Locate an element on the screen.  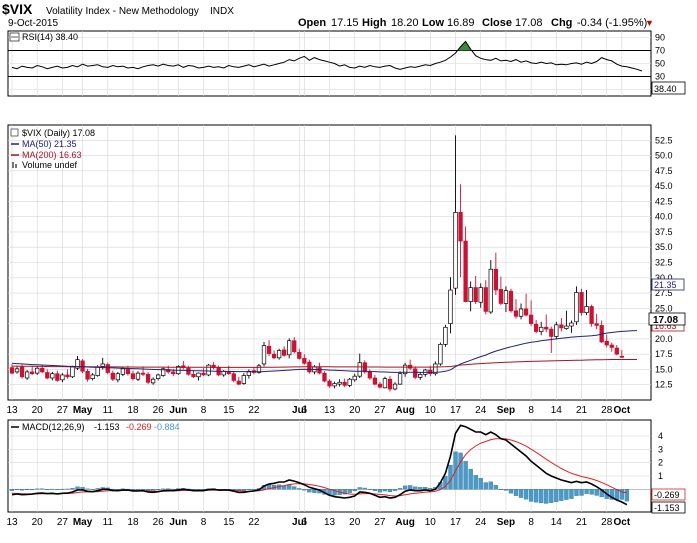
price-tick-label: 15.0 is located at coordinates (664, 369).